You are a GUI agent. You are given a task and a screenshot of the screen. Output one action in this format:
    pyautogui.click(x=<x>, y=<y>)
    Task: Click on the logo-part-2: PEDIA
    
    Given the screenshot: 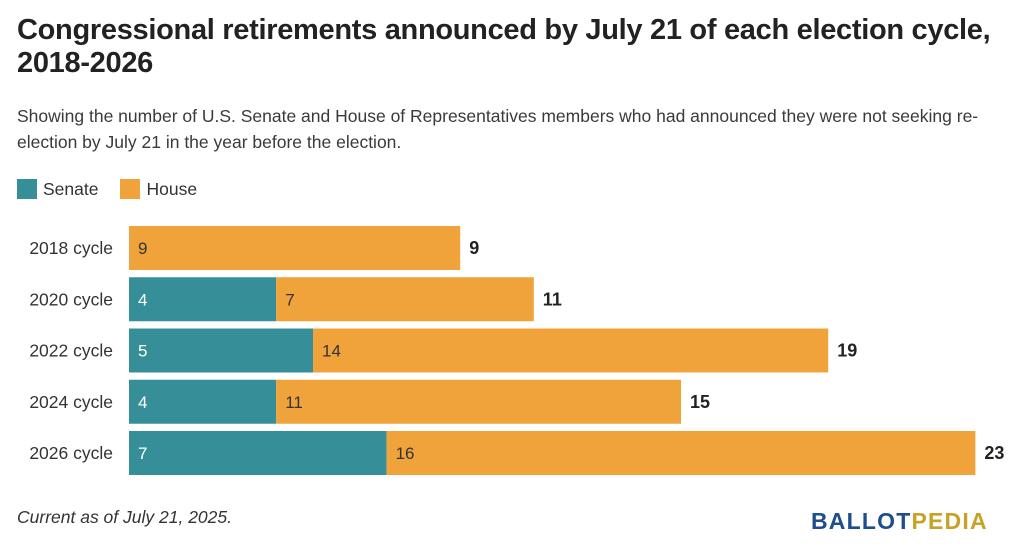 What is the action you would take?
    pyautogui.click(x=949, y=521)
    